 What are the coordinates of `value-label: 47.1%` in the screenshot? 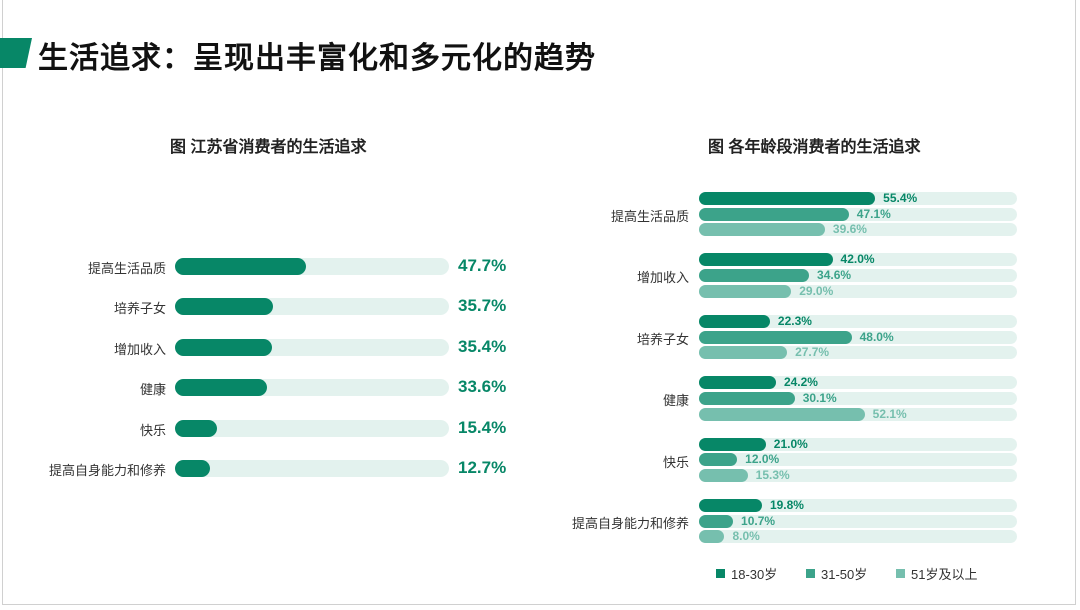 It's located at (873, 213).